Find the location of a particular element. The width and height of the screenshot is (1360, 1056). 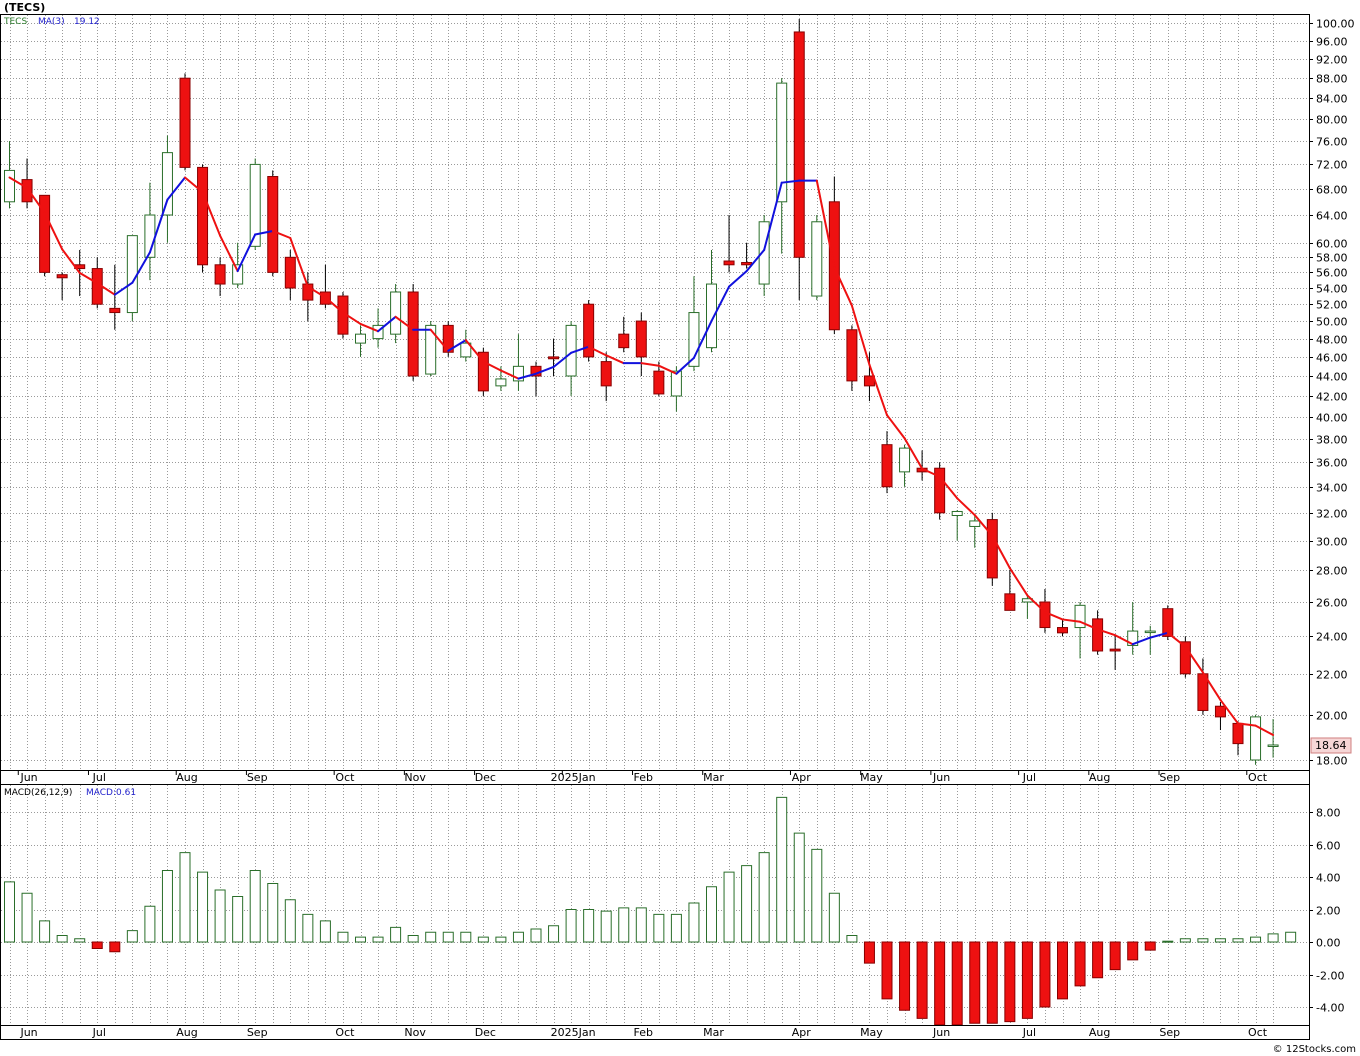

macd-tick-label: 8.00 is located at coordinates (1328, 813).